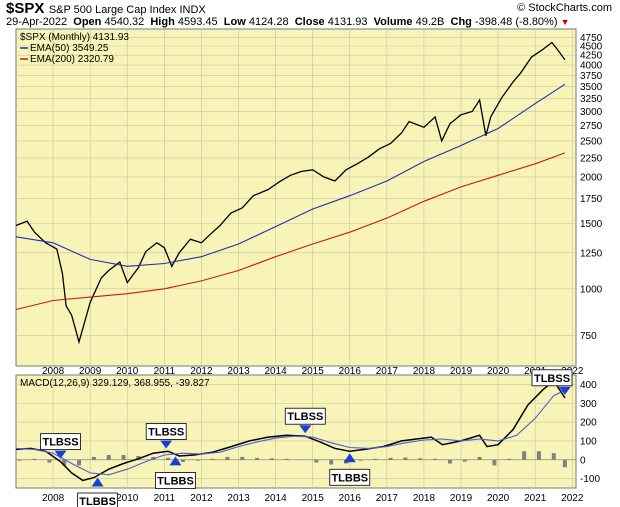 The width and height of the screenshot is (620, 507). I want to click on symbol-description: S&P 500 Large Cap Index INDX, so click(127, 10).